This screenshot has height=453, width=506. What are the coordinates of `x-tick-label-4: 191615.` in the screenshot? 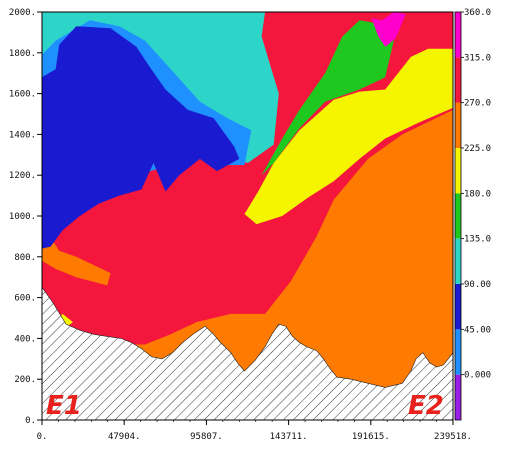 It's located at (371, 437).